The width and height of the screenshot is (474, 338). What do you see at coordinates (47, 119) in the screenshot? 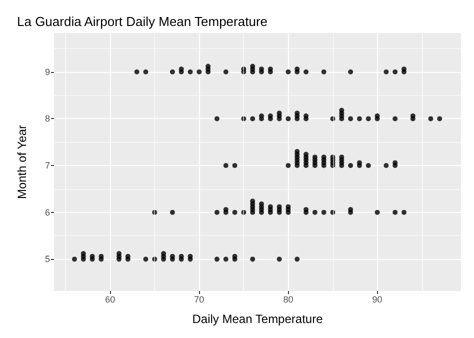
I see `y-tick-label: 8` at bounding box center [47, 119].